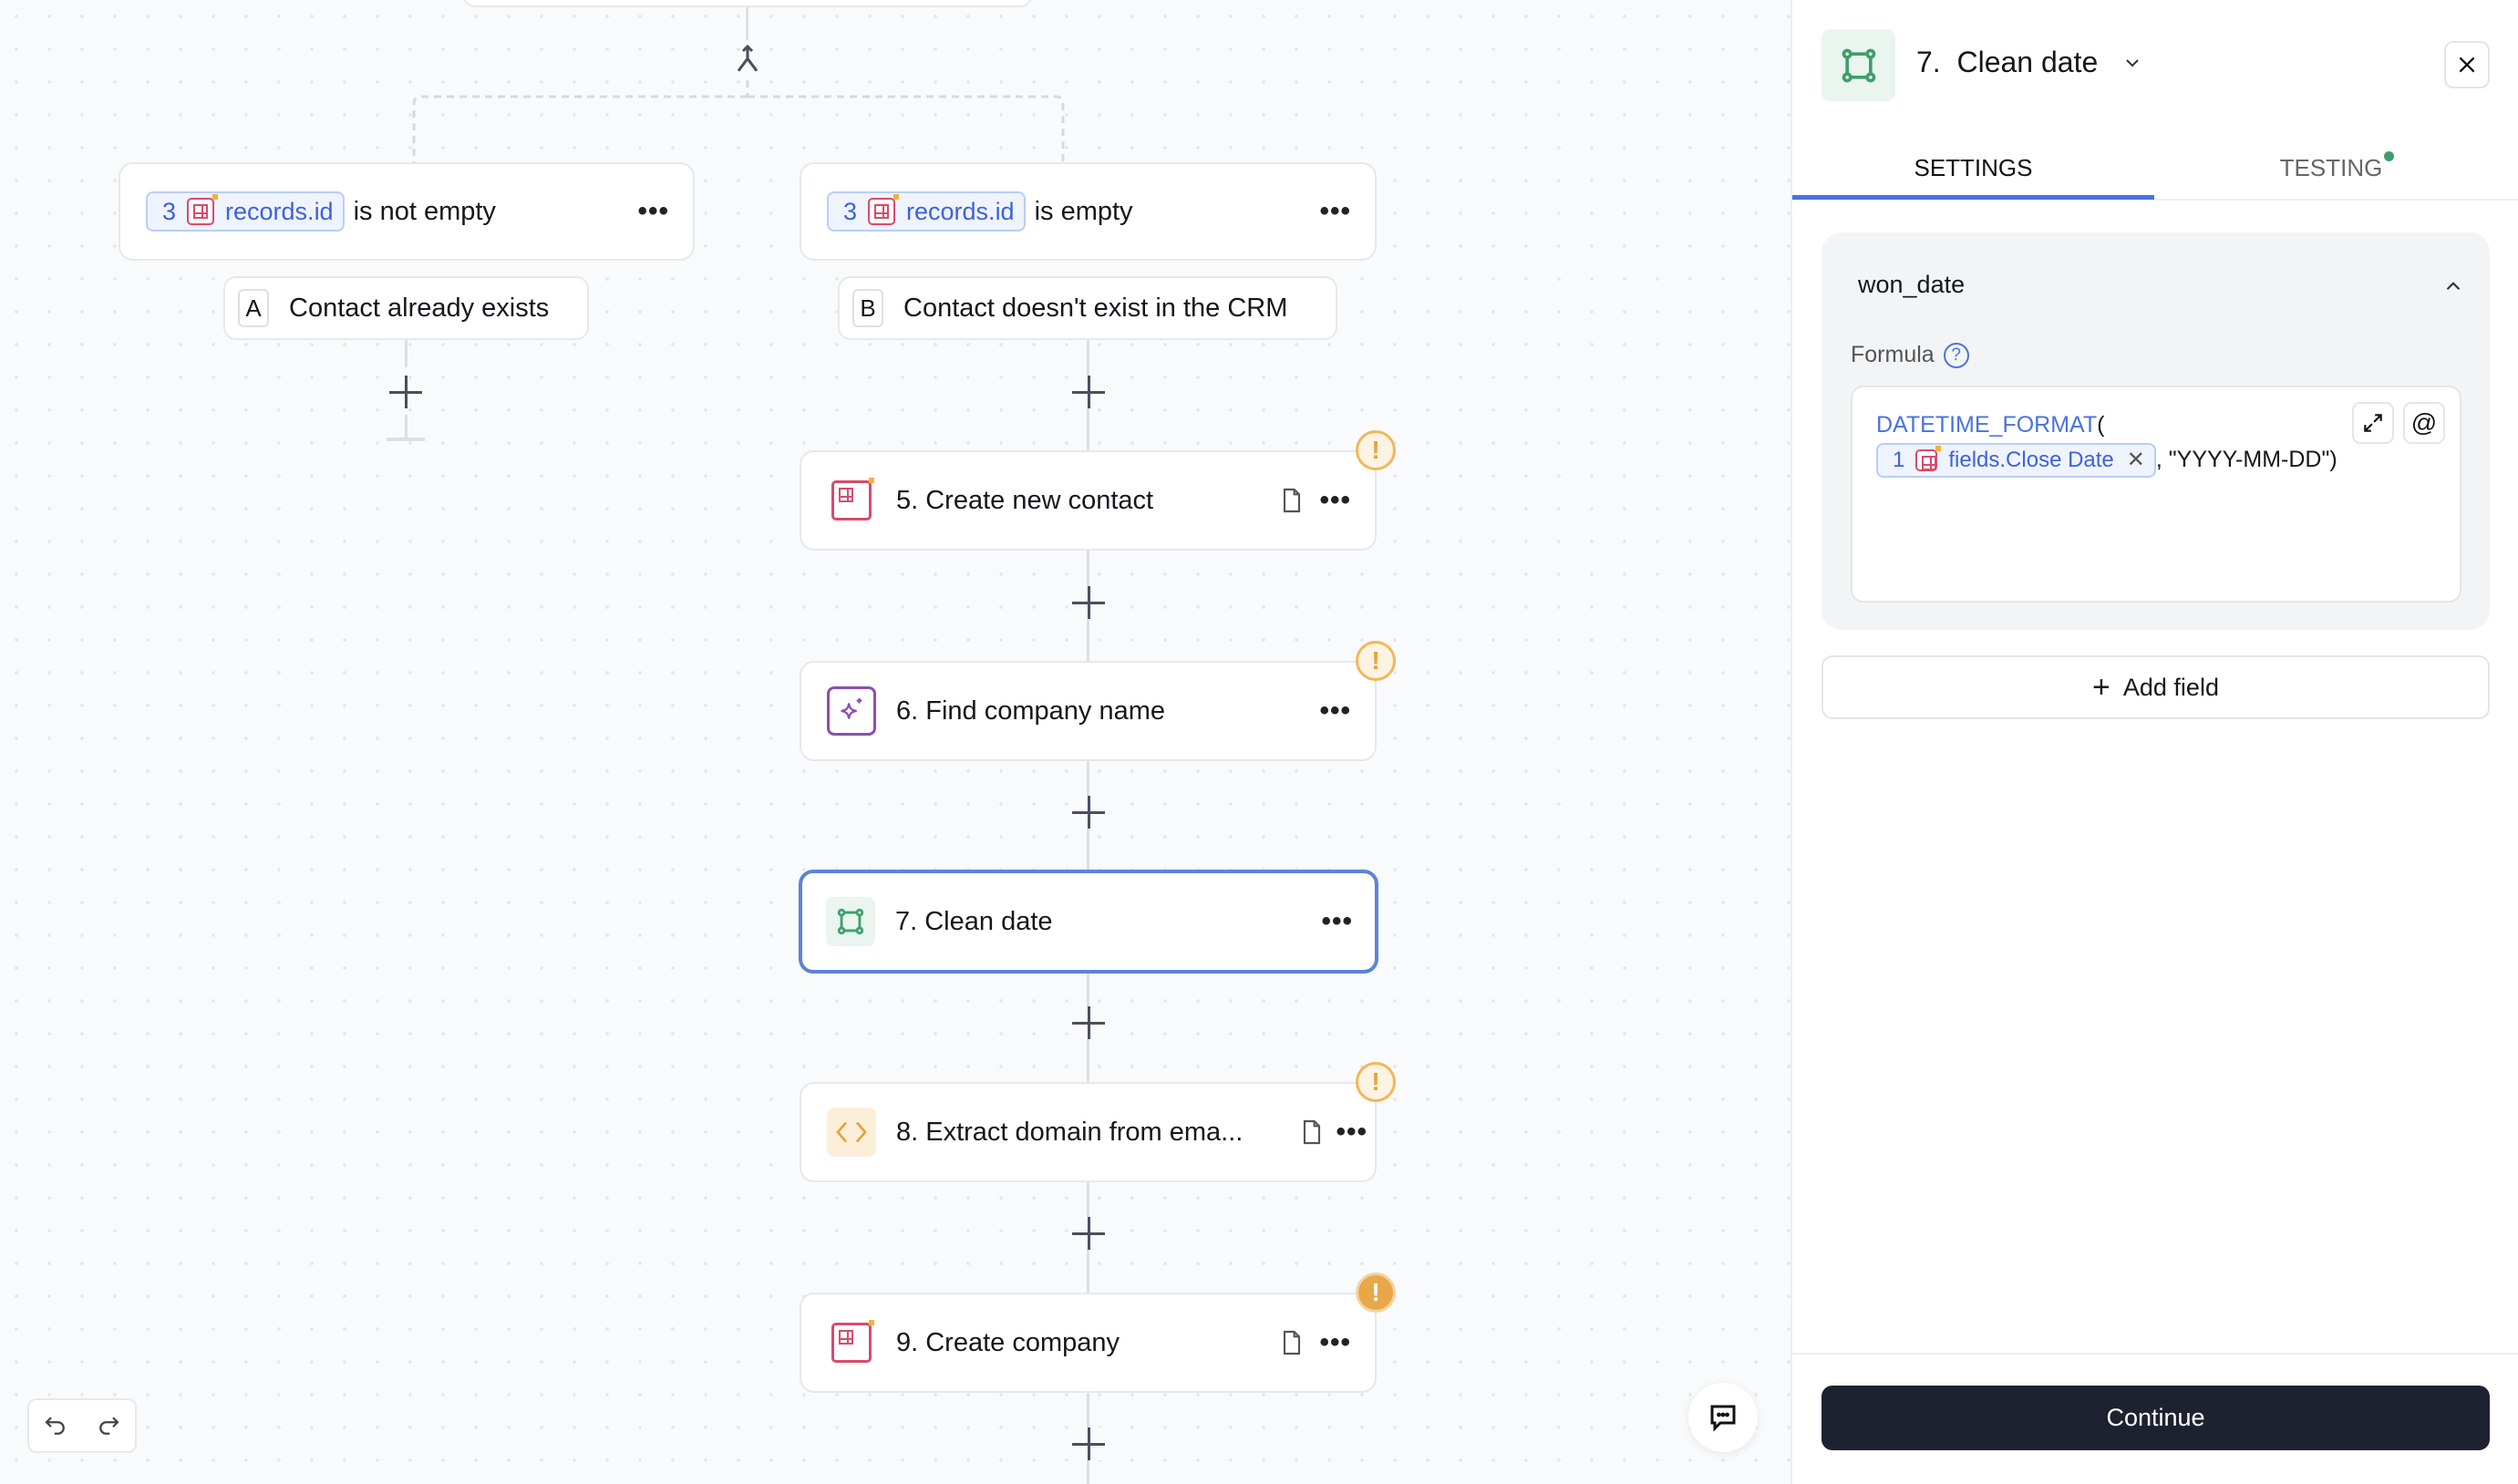 The width and height of the screenshot is (2518, 1484). What do you see at coordinates (2029, 62) in the screenshot?
I see `step-title-dropdown: 7. Clean date` at bounding box center [2029, 62].